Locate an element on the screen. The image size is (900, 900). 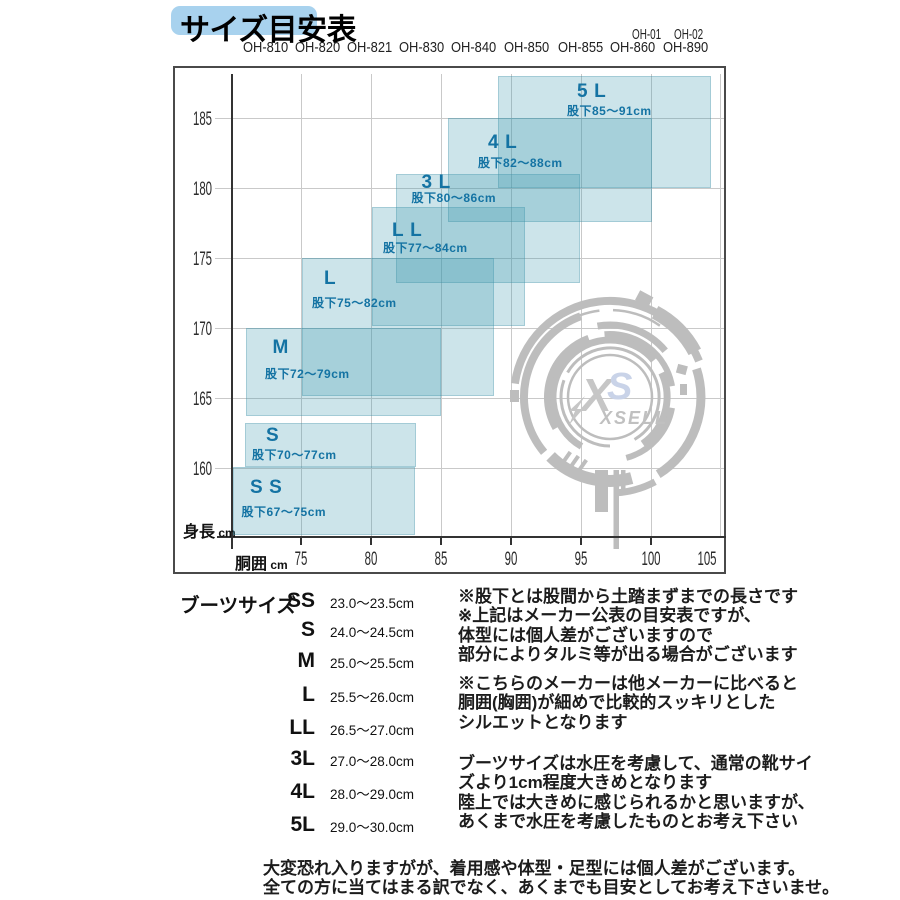
svg-text: S is located at coordinates (619, 387).